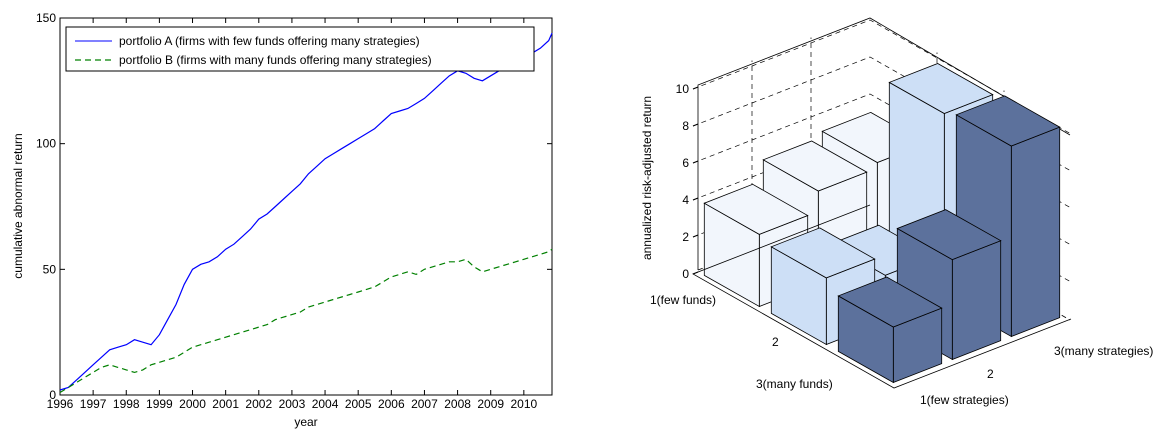 Image resolution: width=1174 pixels, height=430 pixels. What do you see at coordinates (683, 89) in the screenshot?
I see `z-tick-label: 10` at bounding box center [683, 89].